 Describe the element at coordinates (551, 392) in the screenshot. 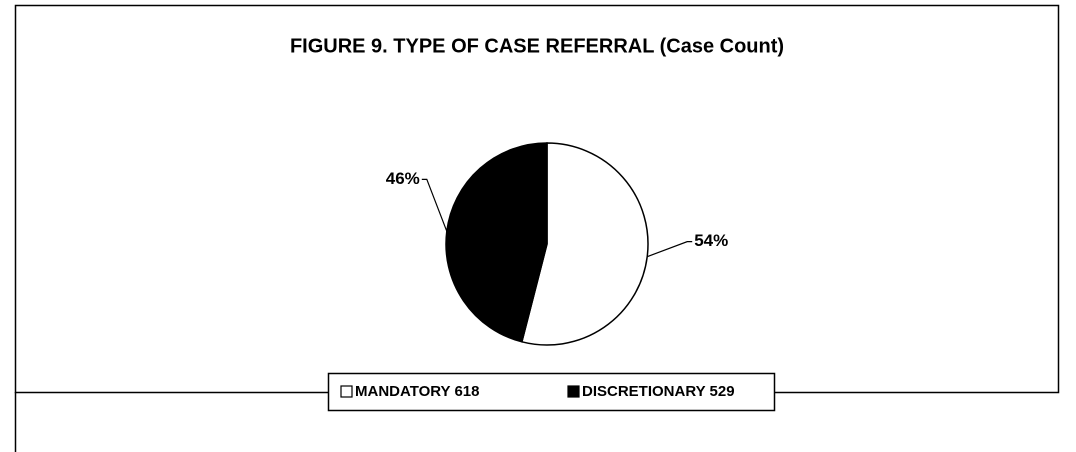

I see `legend-box` at that location.